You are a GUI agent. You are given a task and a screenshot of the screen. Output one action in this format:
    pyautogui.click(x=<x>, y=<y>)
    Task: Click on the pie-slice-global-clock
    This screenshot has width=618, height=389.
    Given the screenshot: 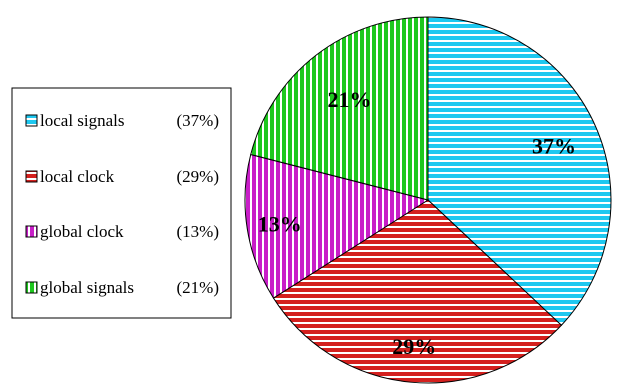 What is the action you would take?
    pyautogui.click(x=337, y=226)
    